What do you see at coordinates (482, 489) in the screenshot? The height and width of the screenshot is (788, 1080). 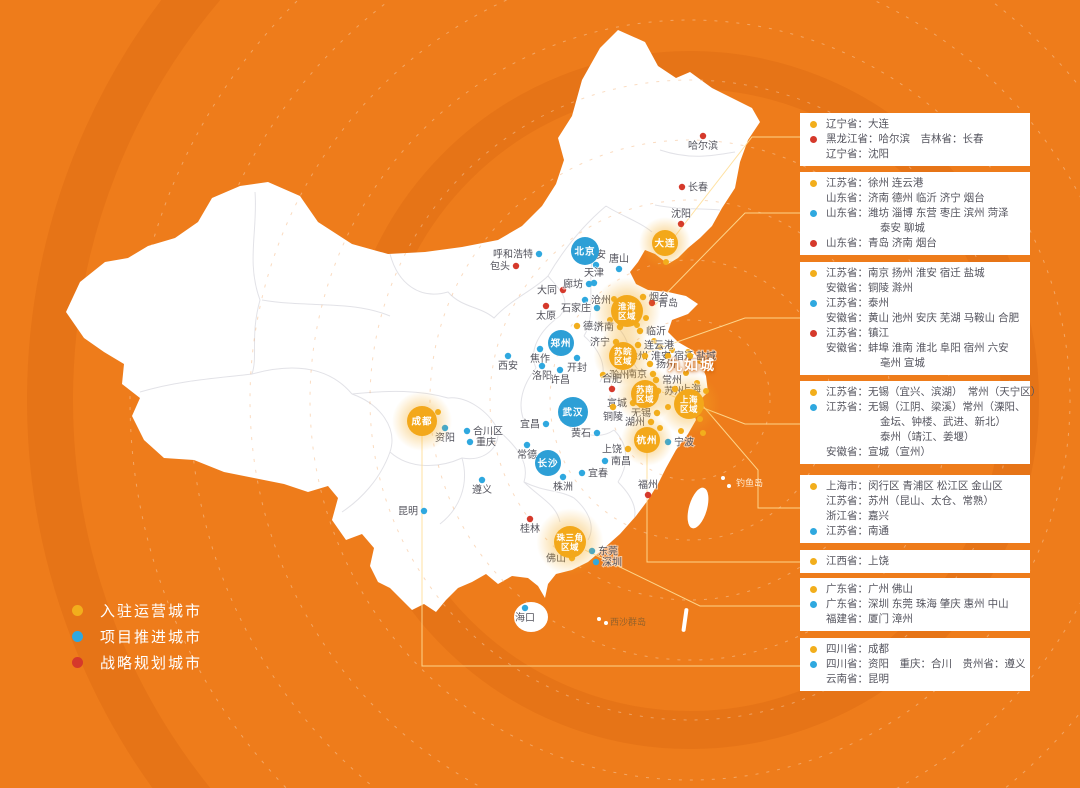 I see `city-label: 遵义` at bounding box center [482, 489].